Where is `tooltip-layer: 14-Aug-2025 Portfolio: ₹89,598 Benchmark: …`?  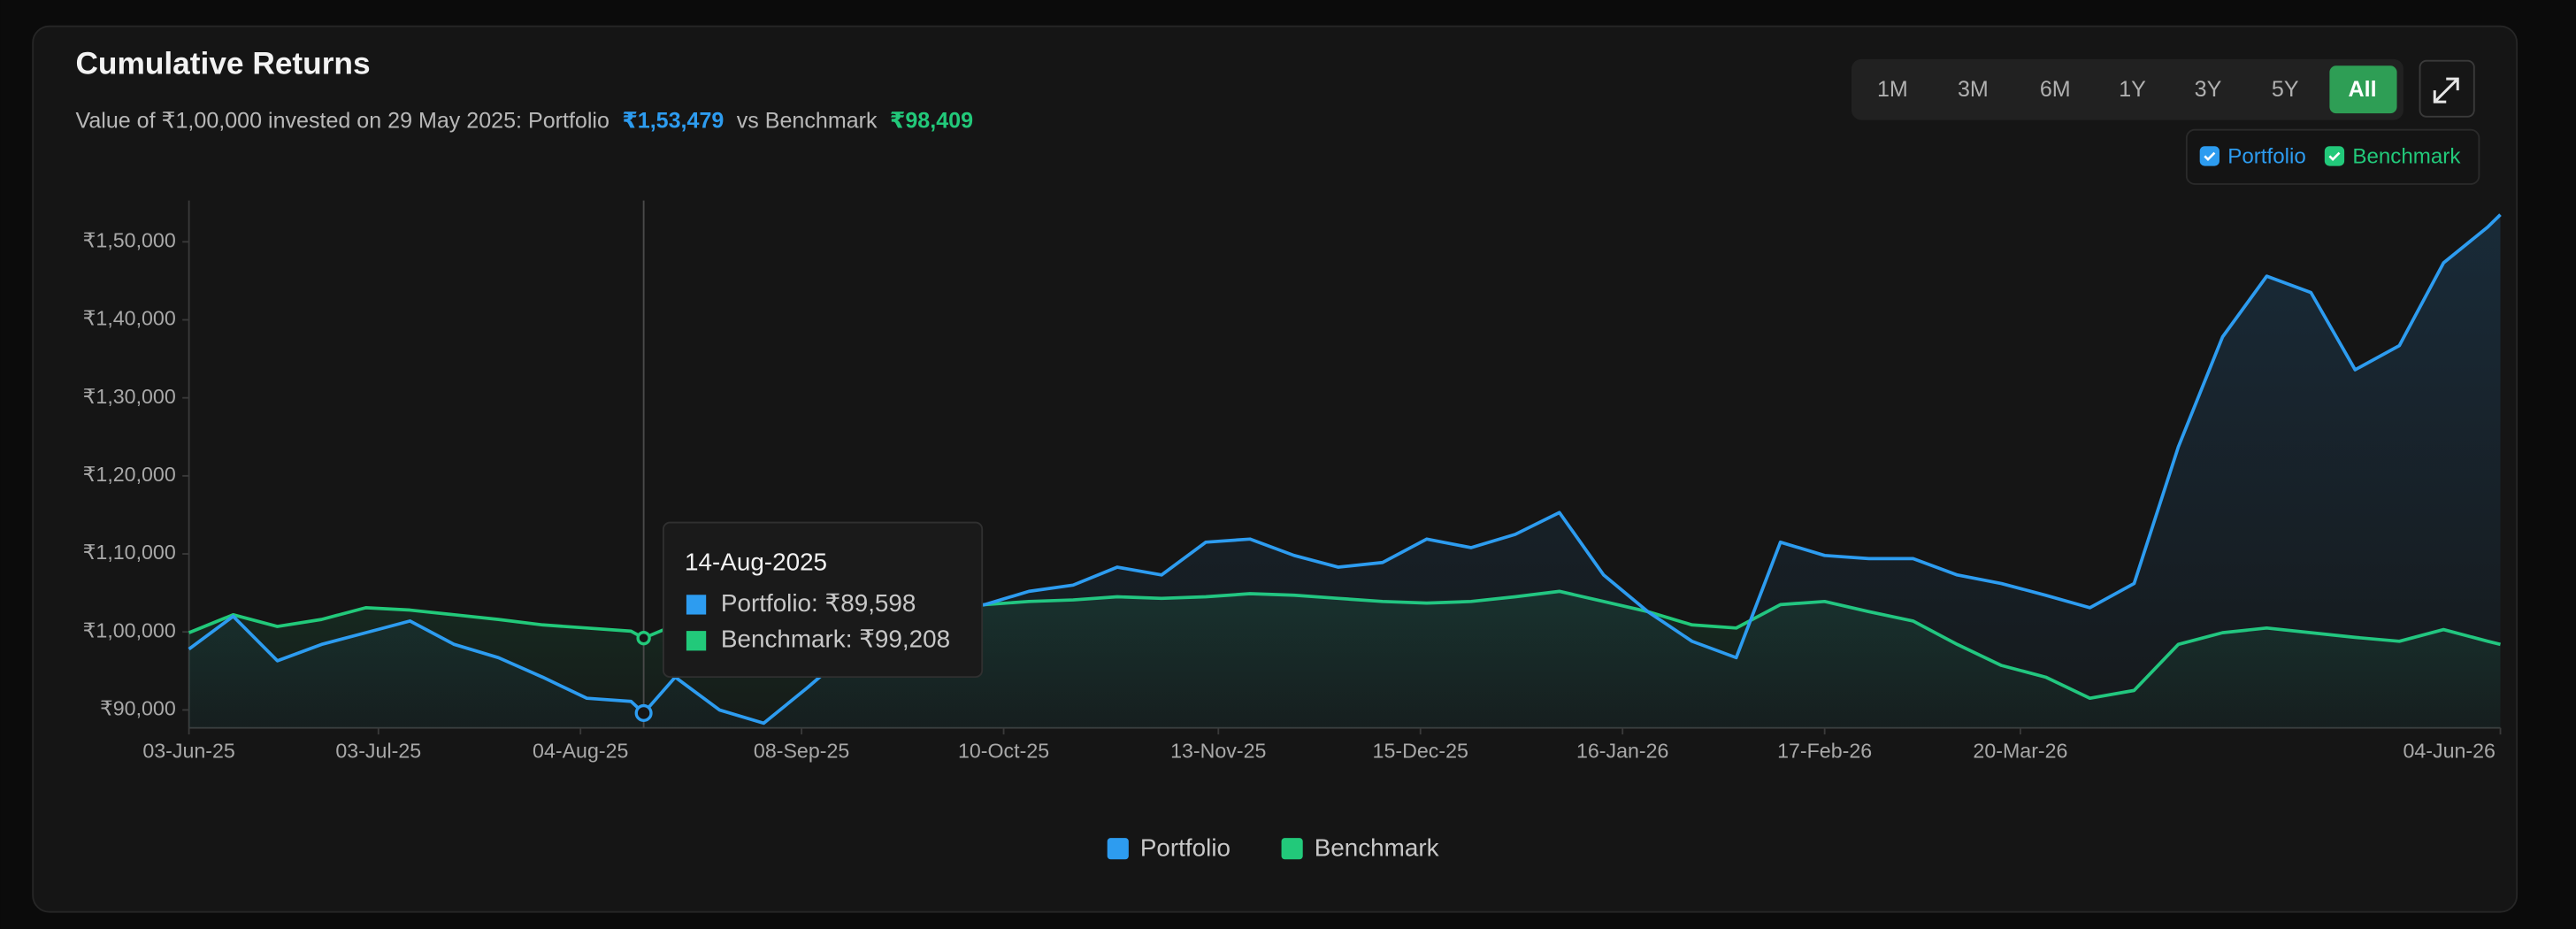 tooltip-layer: 14-Aug-2025 Portfolio: ₹89,598 Benchmark: … is located at coordinates (809, 464).